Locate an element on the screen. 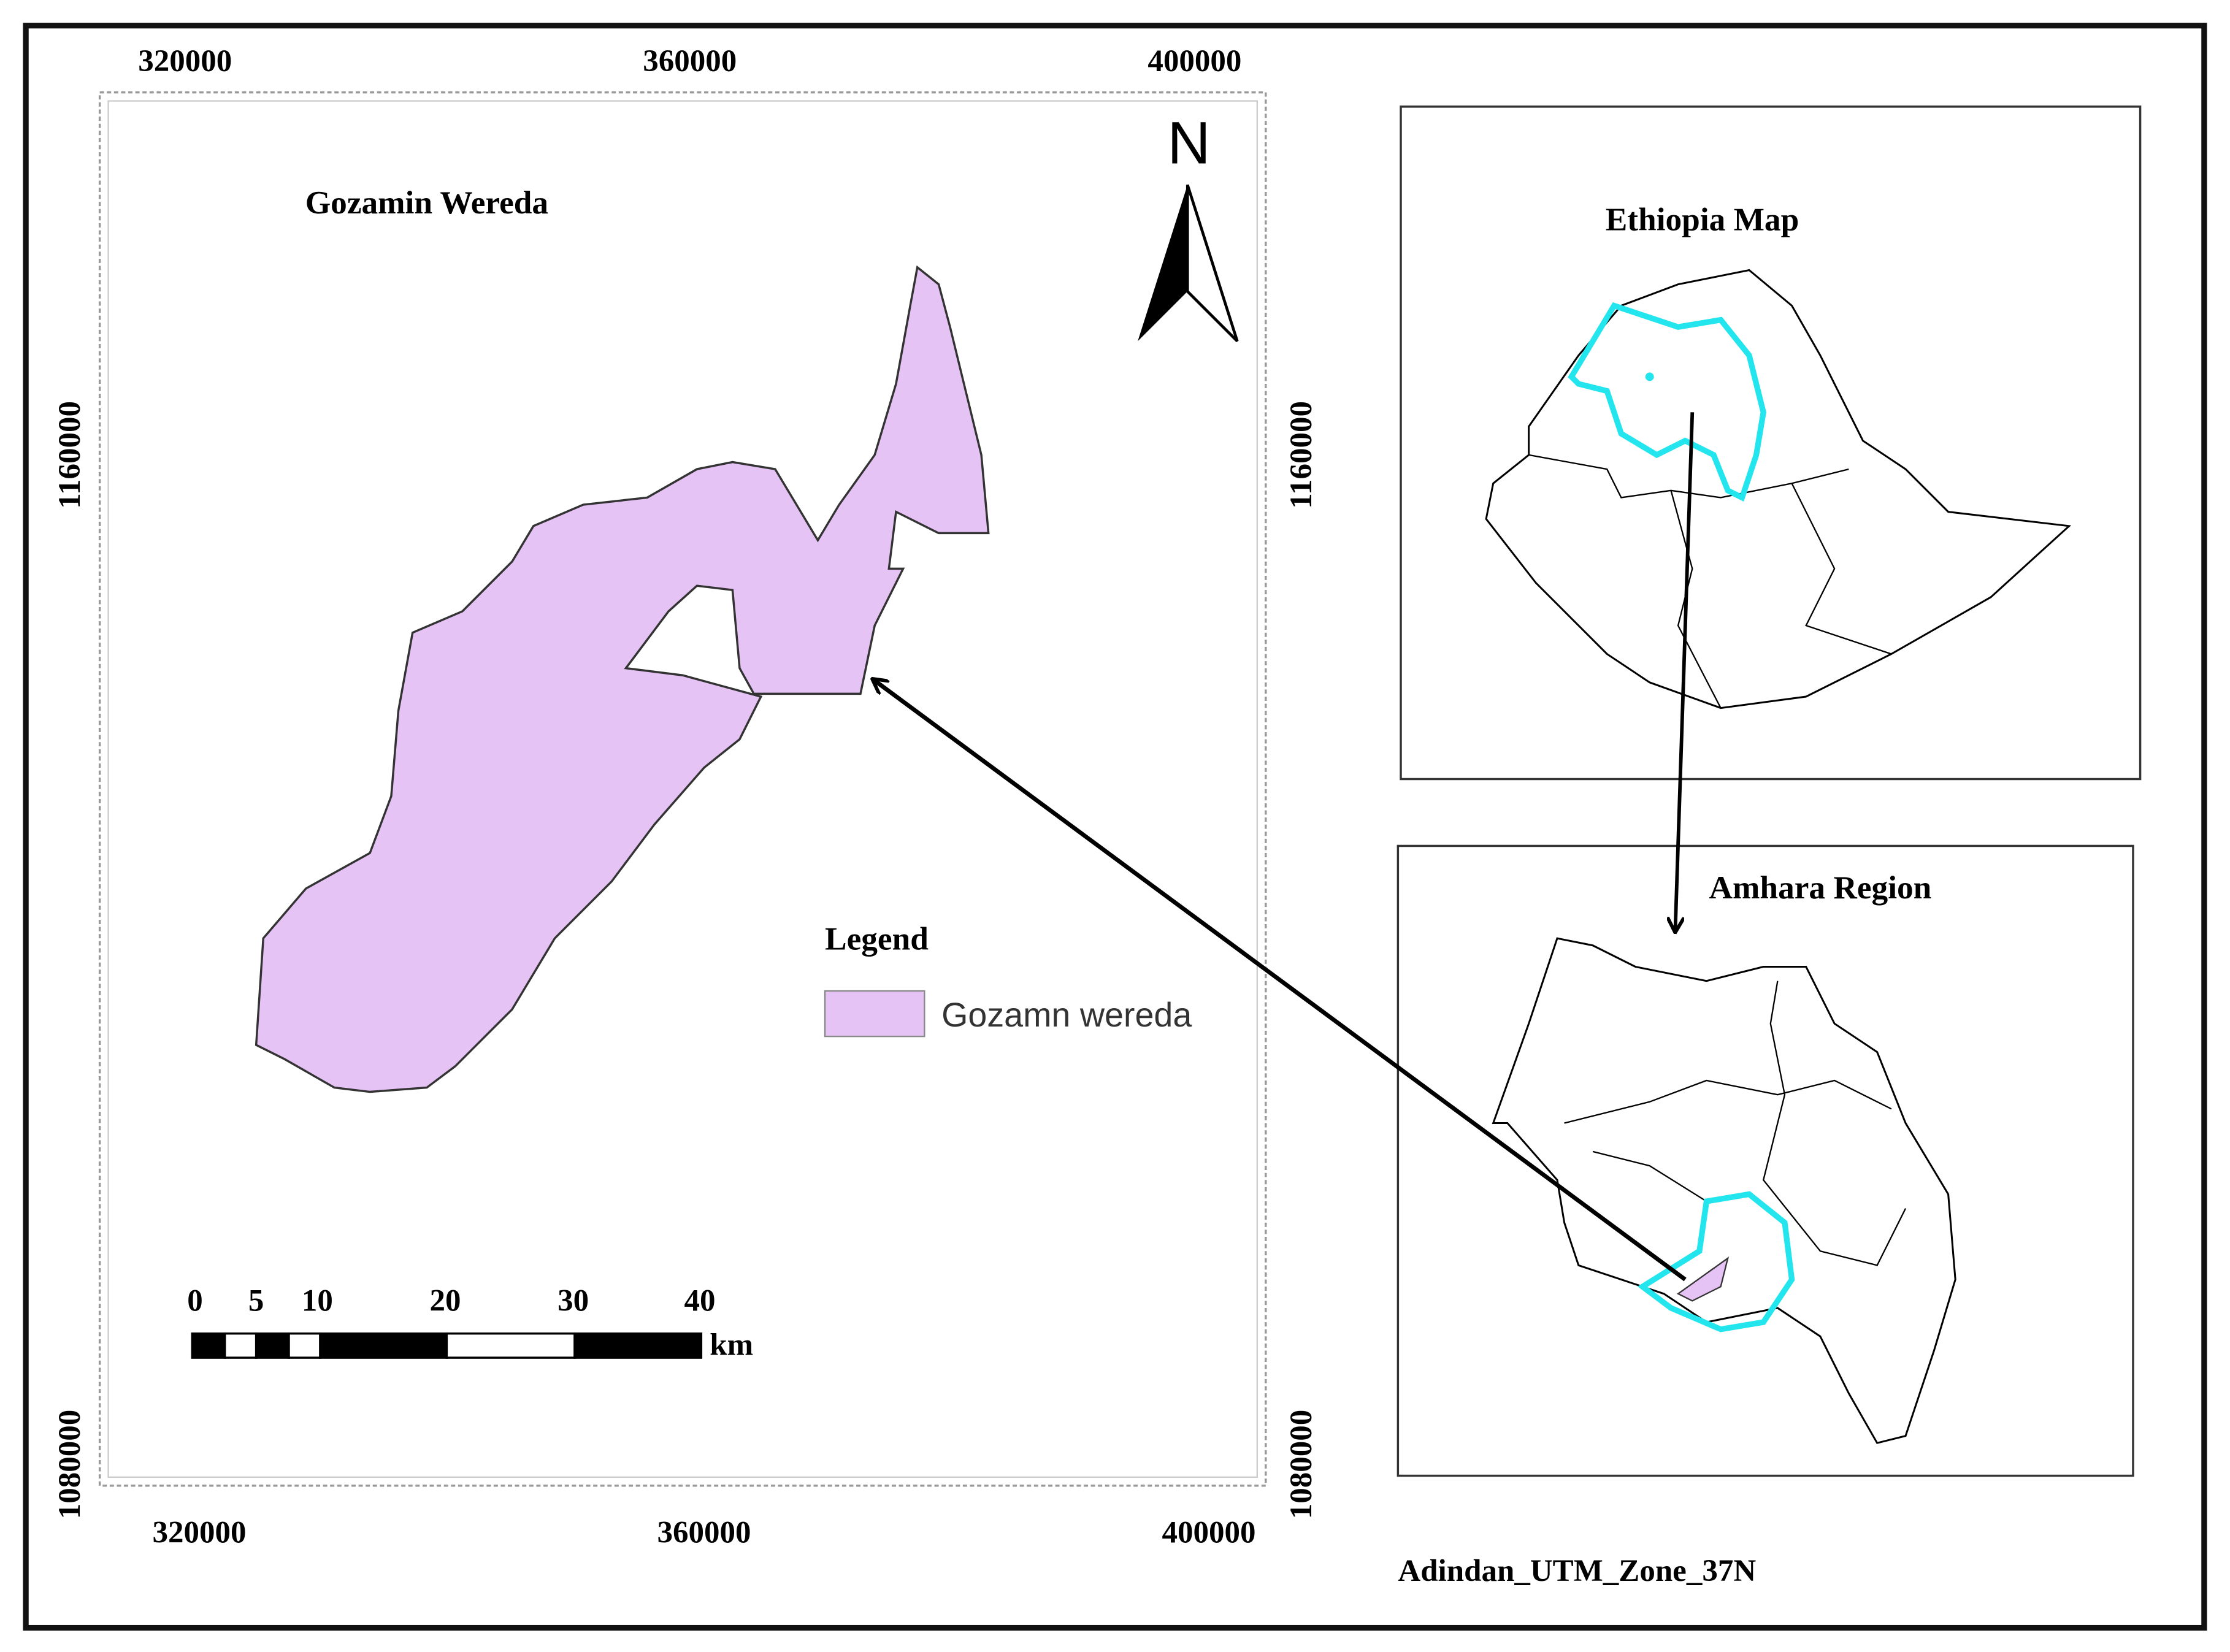 The width and height of the screenshot is (2230, 1652). scale-label: 0 is located at coordinates (195, 1301).